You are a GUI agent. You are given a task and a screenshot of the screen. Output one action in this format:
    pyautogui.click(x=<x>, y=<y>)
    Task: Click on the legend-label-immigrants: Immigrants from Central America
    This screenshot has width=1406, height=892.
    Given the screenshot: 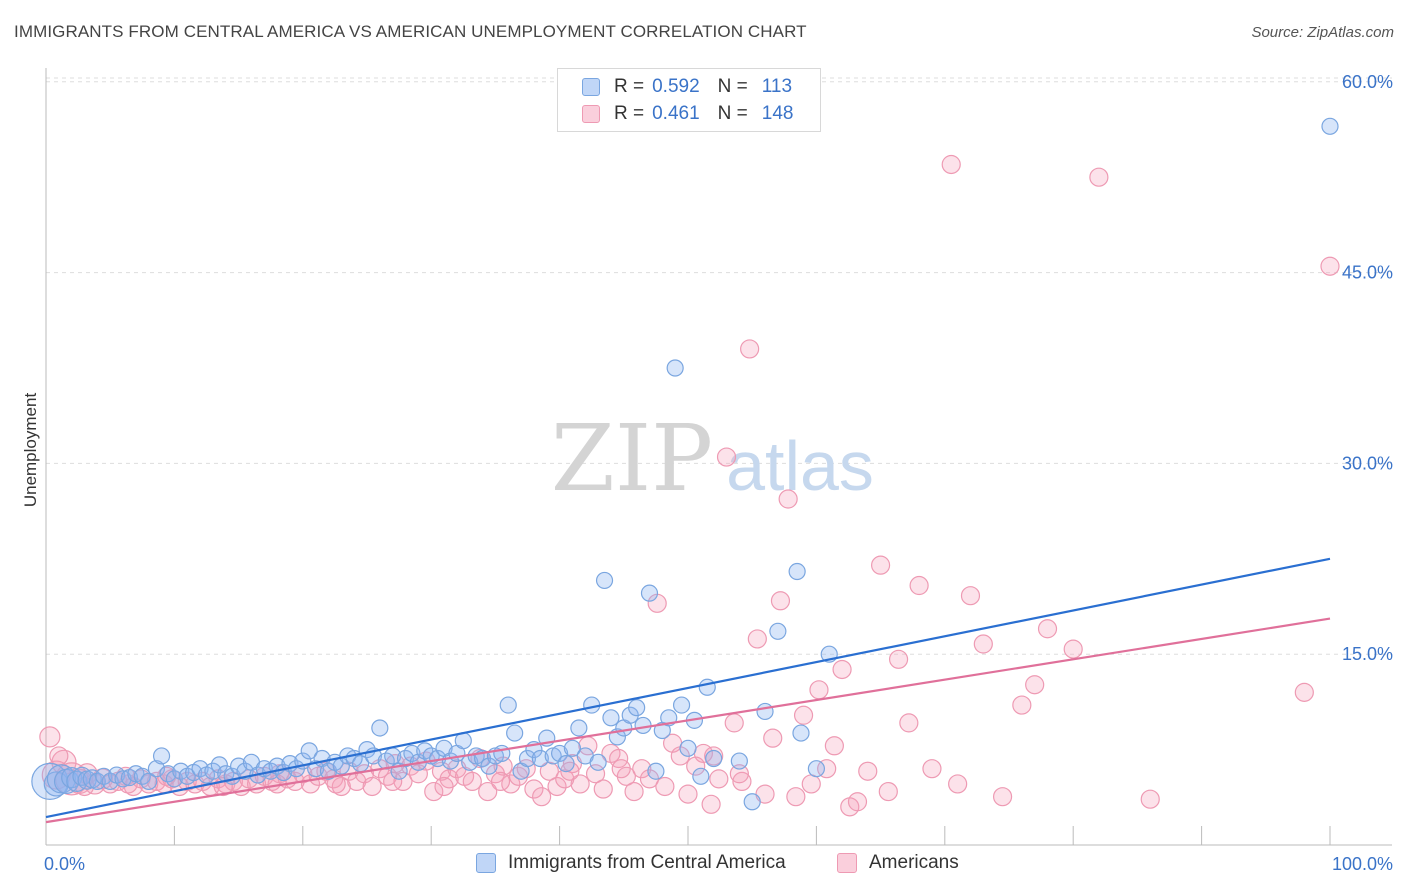 What is the action you would take?
    pyautogui.click(x=647, y=862)
    